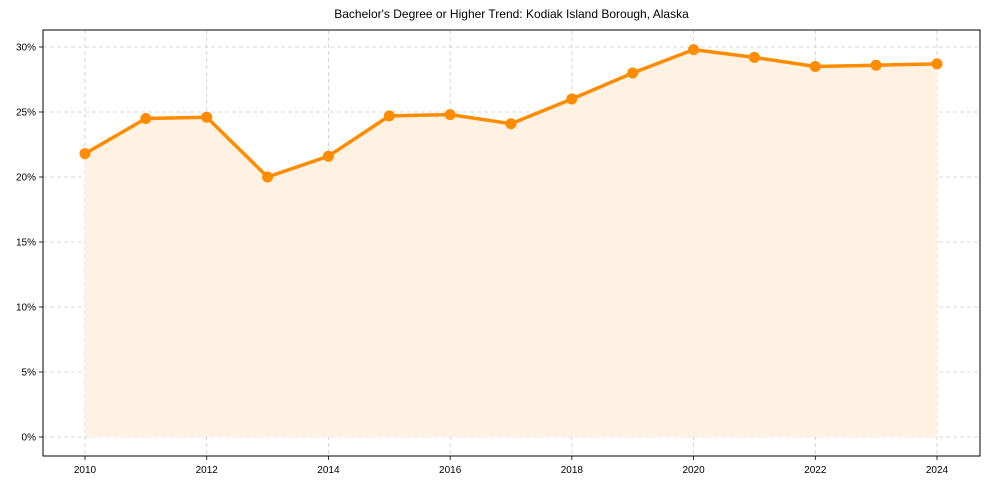 Image resolution: width=989 pixels, height=490 pixels. I want to click on y-axis: 0% 5% 10% 15% 20% 25% 30%, so click(29, 243).